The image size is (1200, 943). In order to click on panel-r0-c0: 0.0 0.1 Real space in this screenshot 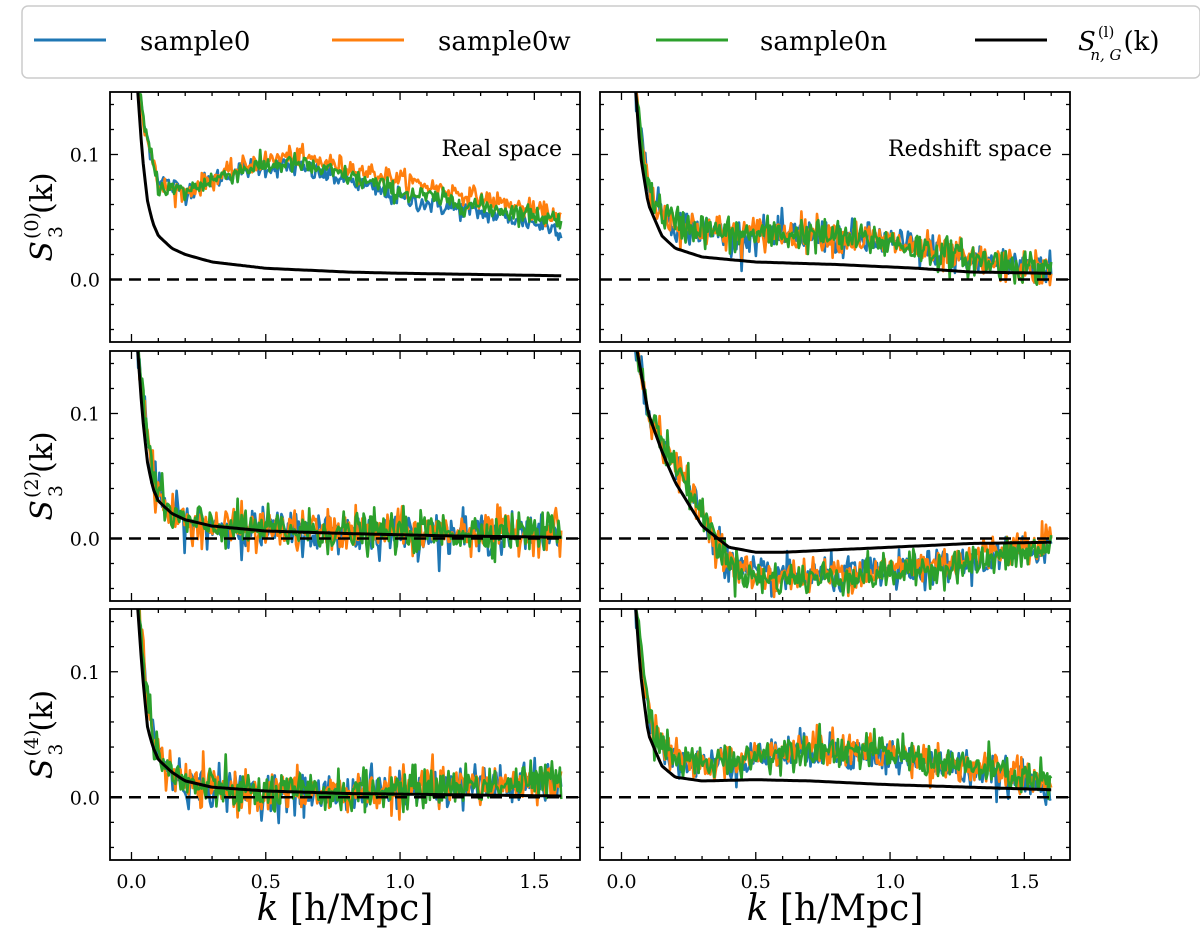, I will do `click(325, 217)`.